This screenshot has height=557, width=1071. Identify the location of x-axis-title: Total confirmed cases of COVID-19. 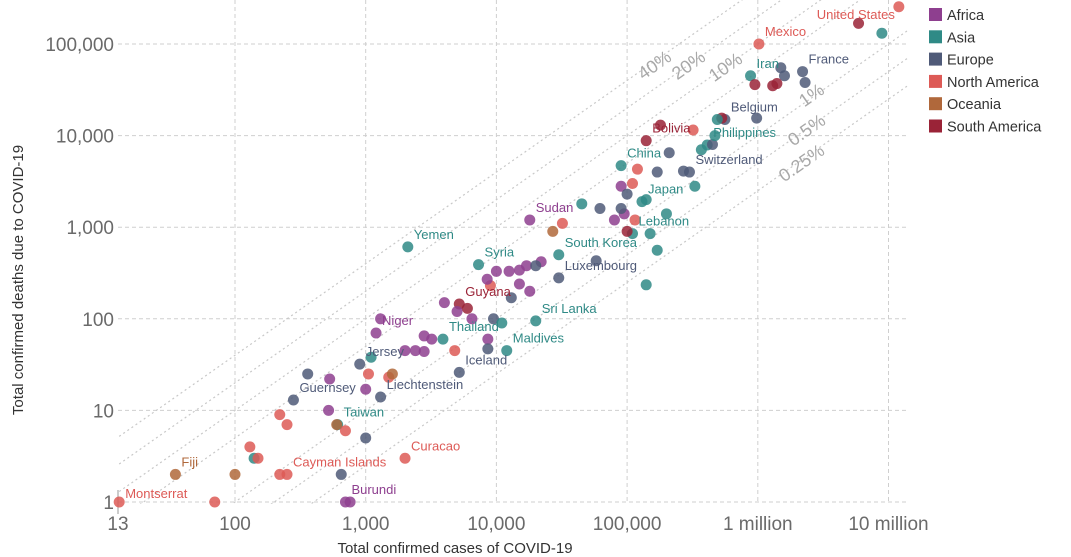
(454, 548).